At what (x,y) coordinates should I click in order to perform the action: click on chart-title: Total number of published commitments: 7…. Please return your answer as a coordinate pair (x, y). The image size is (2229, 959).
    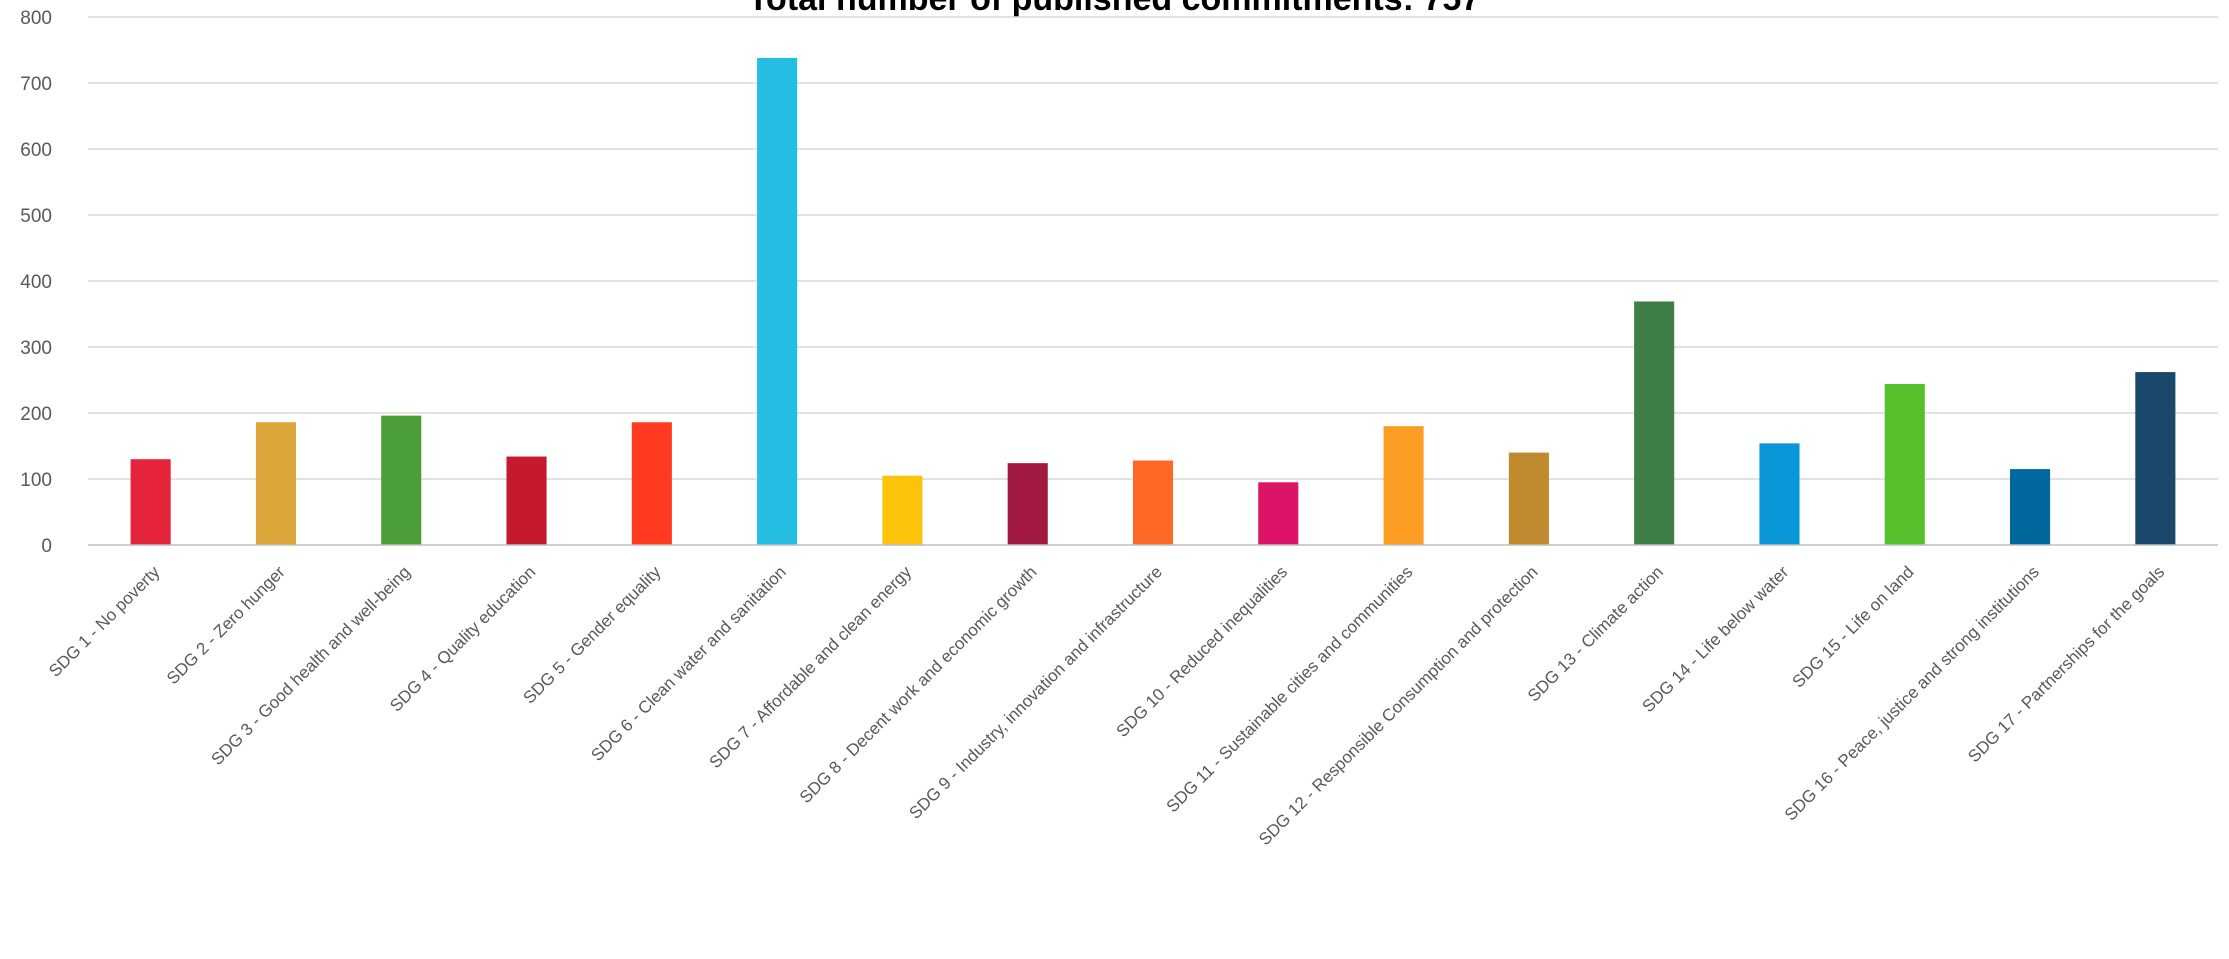
    Looking at the image, I should click on (1114, 9).